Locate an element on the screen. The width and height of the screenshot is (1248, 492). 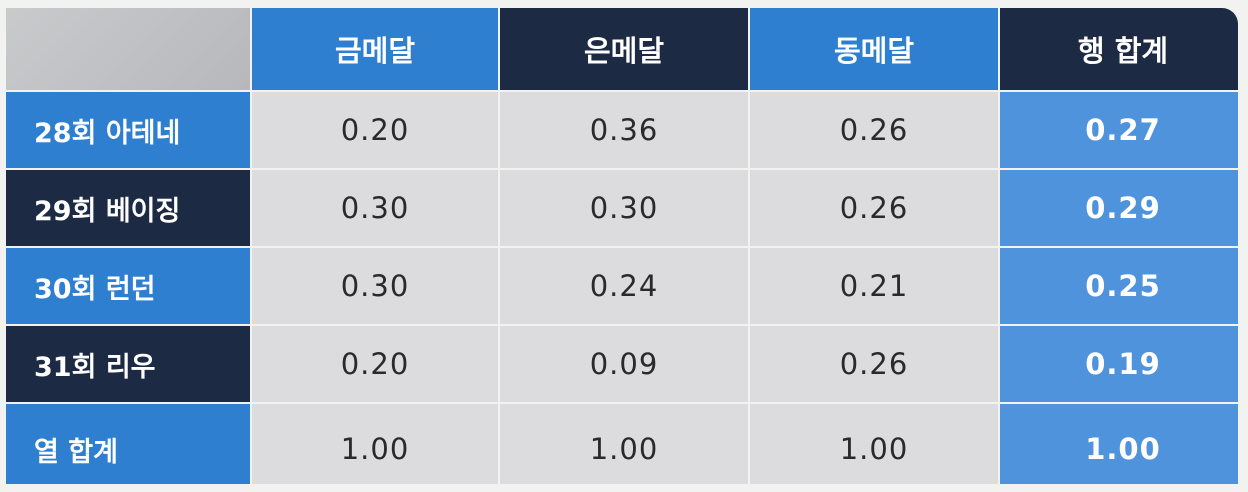
cell-coltotal-bronze: 1.00 is located at coordinates (874, 444).